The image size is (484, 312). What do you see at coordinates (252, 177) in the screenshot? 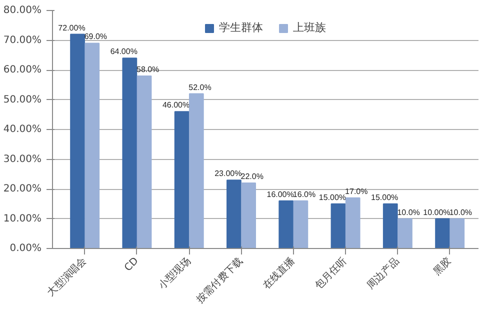
I see `data-label: 22.0%` at bounding box center [252, 177].